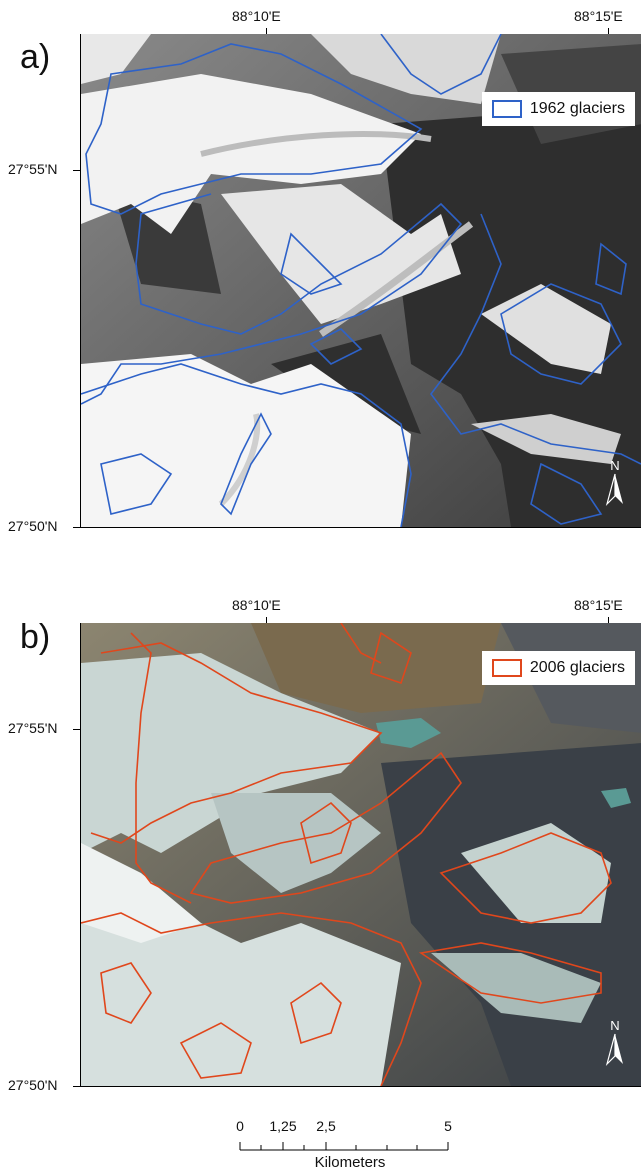 Image resolution: width=641 pixels, height=1176 pixels. What do you see at coordinates (344, 1146) in the screenshot?
I see `scale-bar-graphic` at bounding box center [344, 1146].